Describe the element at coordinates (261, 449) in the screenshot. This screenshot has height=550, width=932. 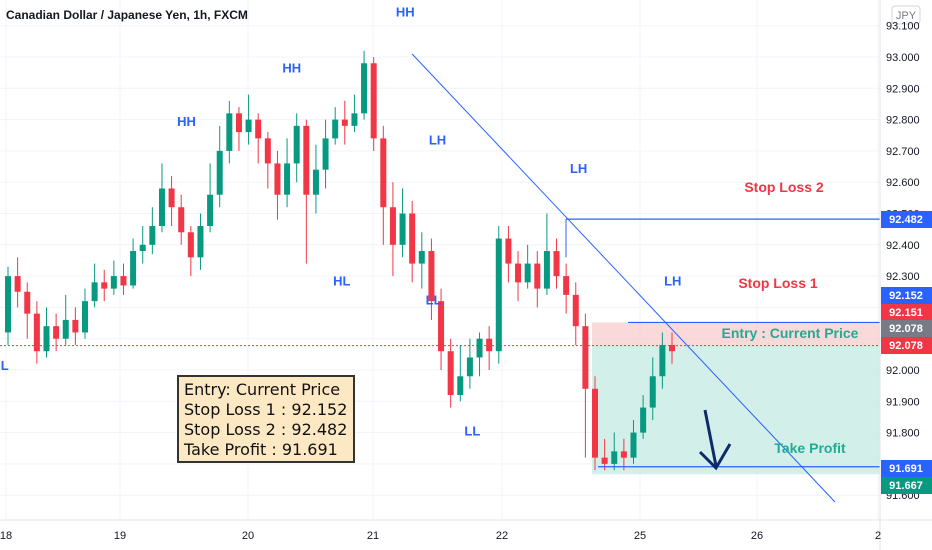
I see `summary-take-profit: Take Profit : 91.691` at that location.